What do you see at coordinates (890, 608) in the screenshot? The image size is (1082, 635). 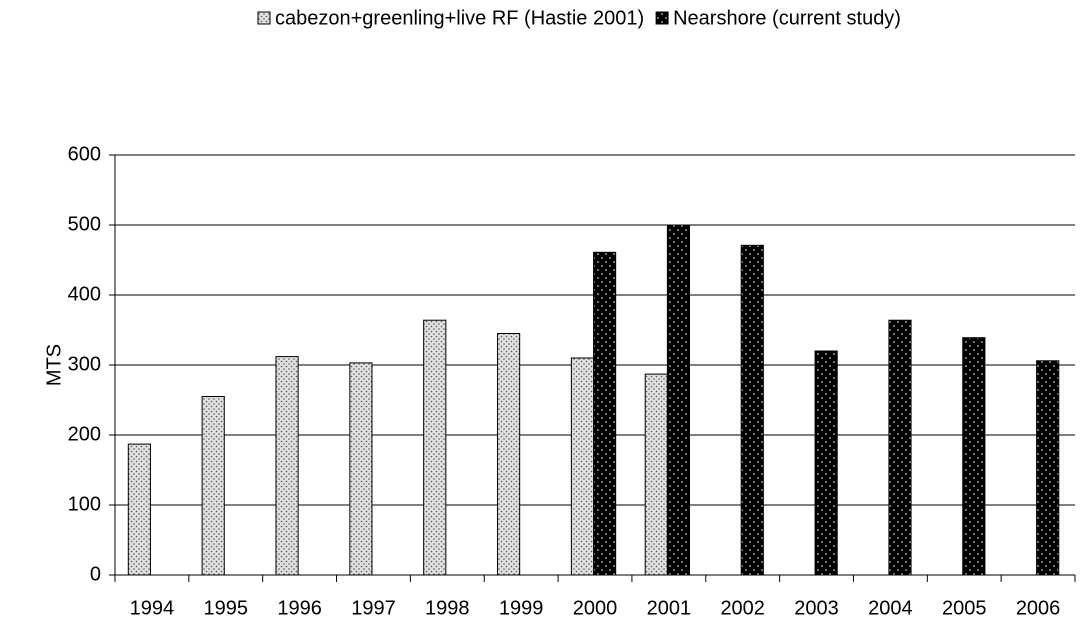 I see `x-tick-label: 2004` at bounding box center [890, 608].